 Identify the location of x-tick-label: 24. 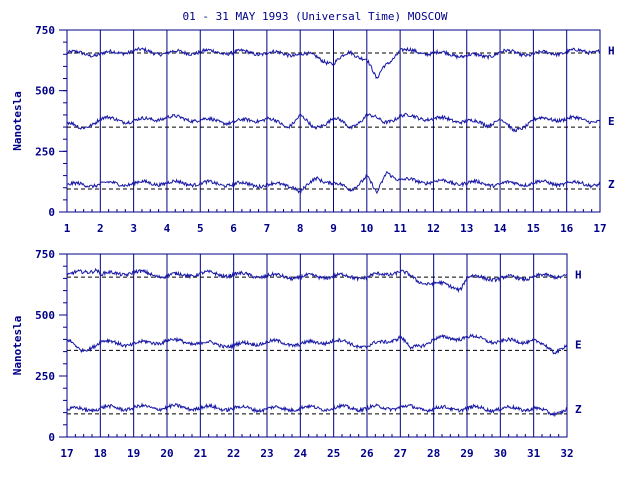
(301, 453).